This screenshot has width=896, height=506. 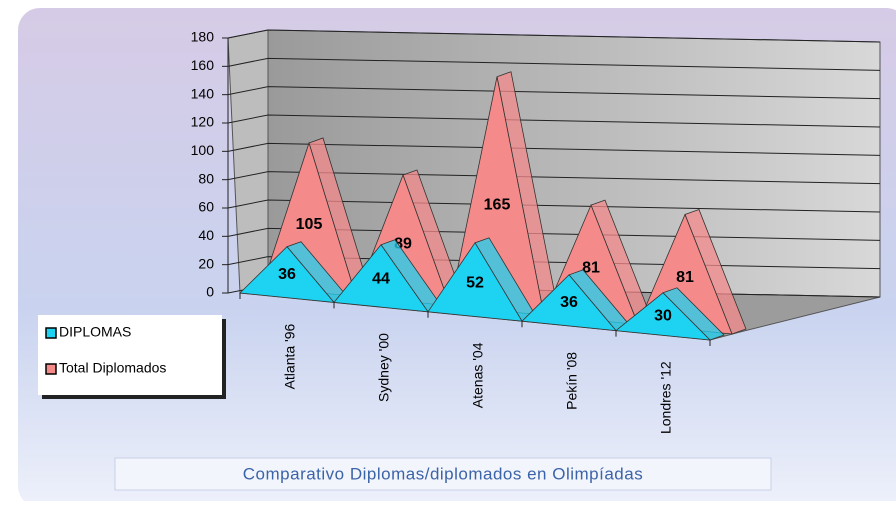 What do you see at coordinates (206, 235) in the screenshot?
I see `y-tick-label: 40` at bounding box center [206, 235].